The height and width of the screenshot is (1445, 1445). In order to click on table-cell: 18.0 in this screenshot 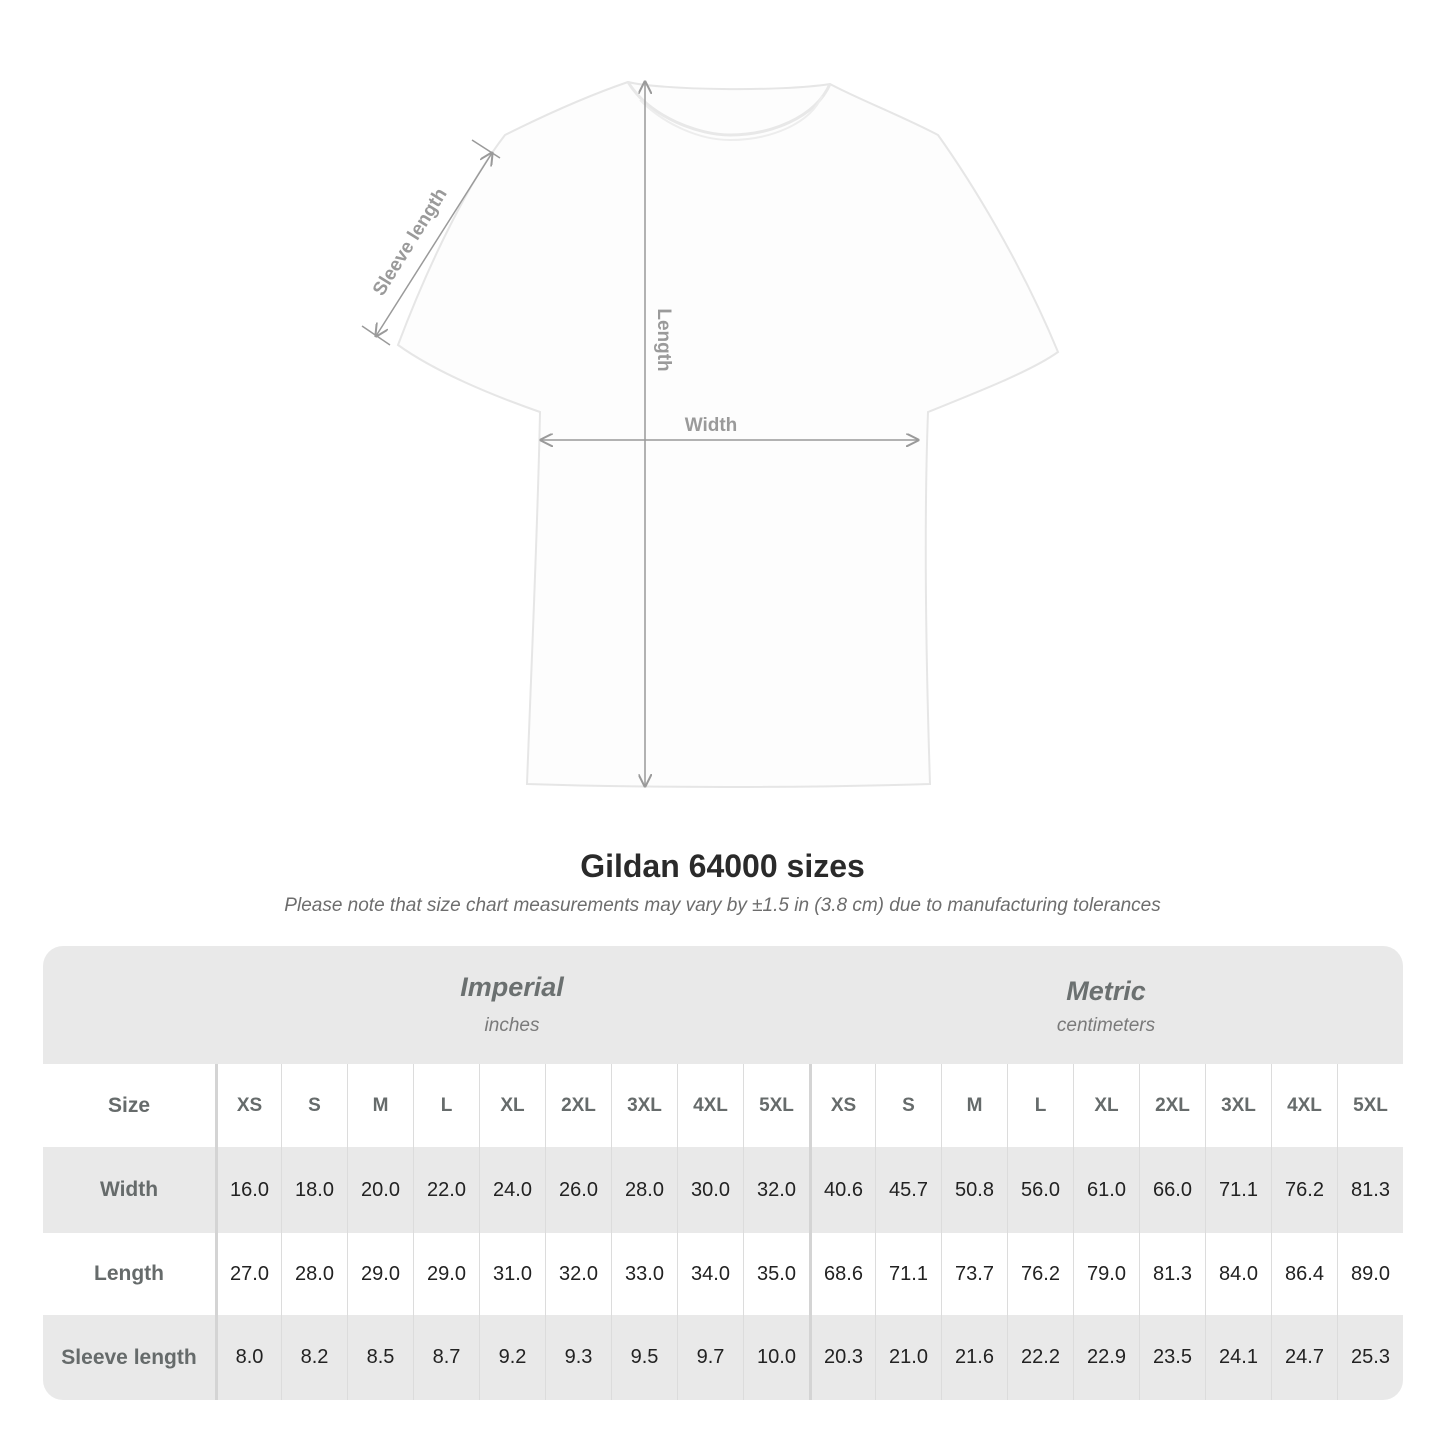, I will do `click(314, 1190)`.